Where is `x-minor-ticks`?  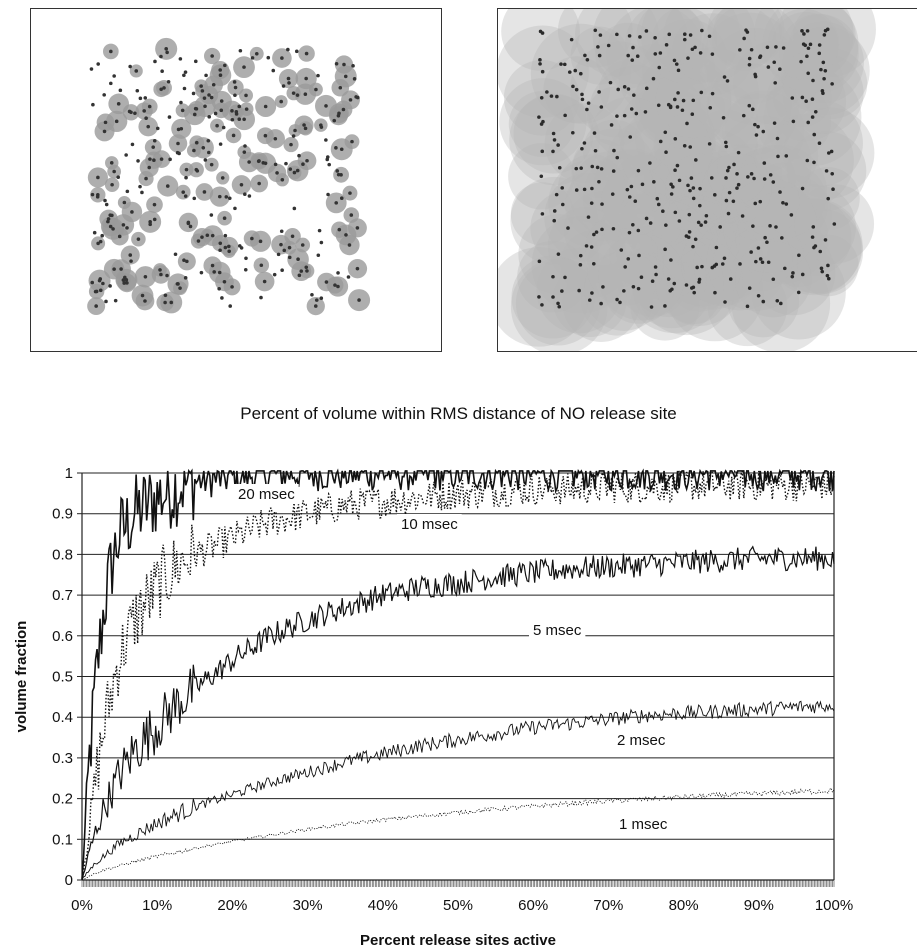
x-minor-ticks is located at coordinates (458, 883).